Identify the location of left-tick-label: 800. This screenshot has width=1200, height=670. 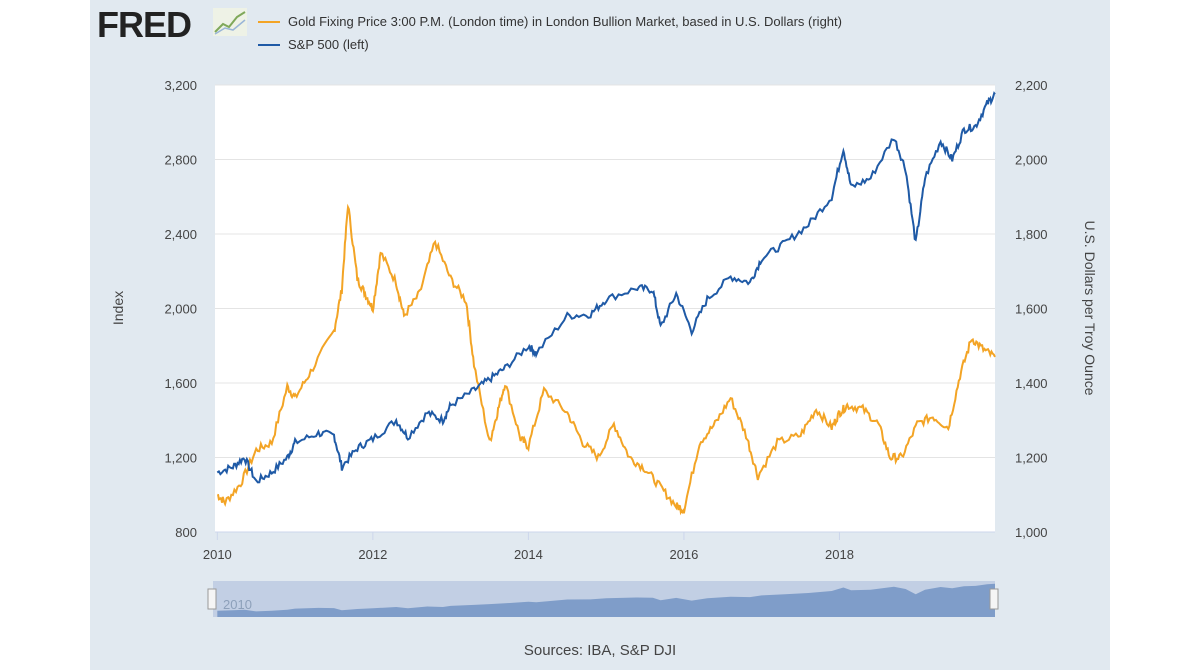
(186, 532).